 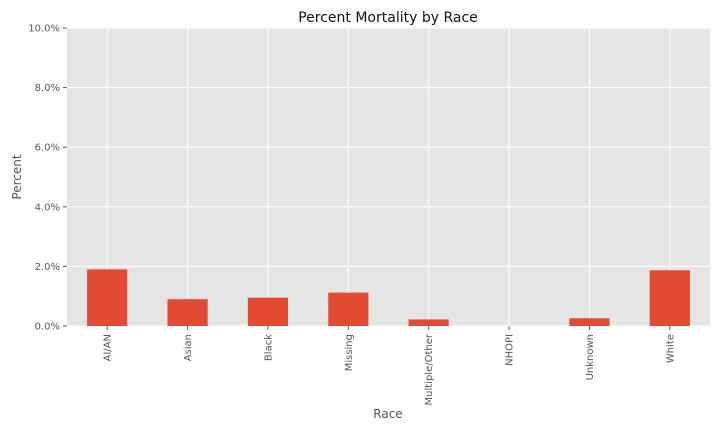 I want to click on y-tick-label: 6.0%, so click(x=47, y=148).